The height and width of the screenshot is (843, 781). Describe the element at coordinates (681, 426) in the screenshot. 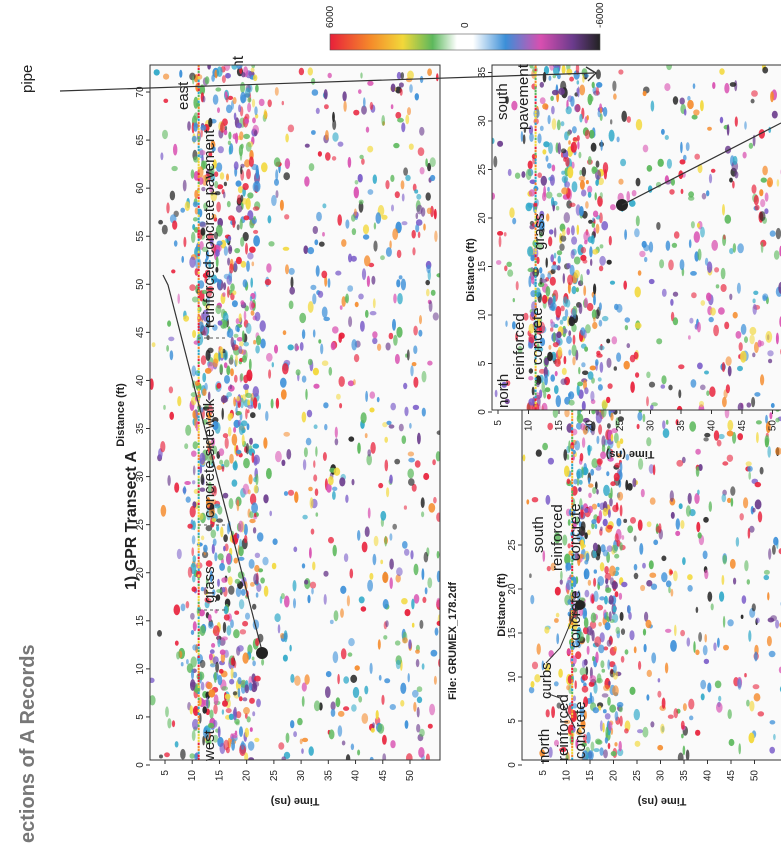

I see `time-tick-label: 35` at that location.